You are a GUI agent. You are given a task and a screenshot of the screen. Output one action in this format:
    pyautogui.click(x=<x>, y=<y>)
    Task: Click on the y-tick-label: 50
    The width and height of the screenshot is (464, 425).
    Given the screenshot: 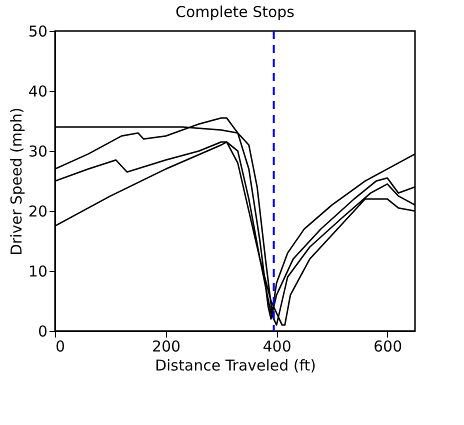 What is the action you would take?
    pyautogui.click(x=38, y=31)
    